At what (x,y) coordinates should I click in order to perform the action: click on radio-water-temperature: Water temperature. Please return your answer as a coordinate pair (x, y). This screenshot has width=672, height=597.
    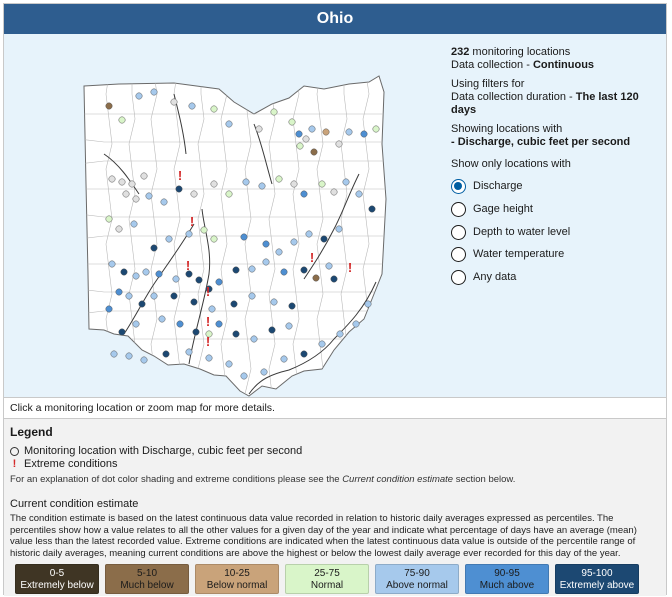
    Looking at the image, I should click on (507, 254).